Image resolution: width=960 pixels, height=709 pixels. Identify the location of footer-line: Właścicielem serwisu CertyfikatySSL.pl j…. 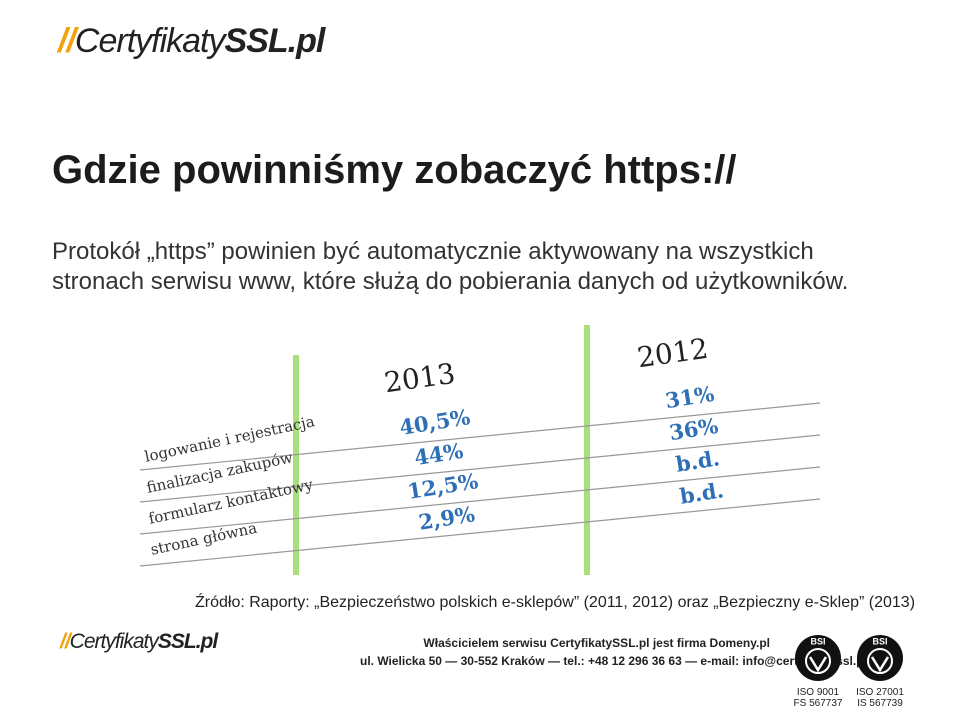
(596, 643).